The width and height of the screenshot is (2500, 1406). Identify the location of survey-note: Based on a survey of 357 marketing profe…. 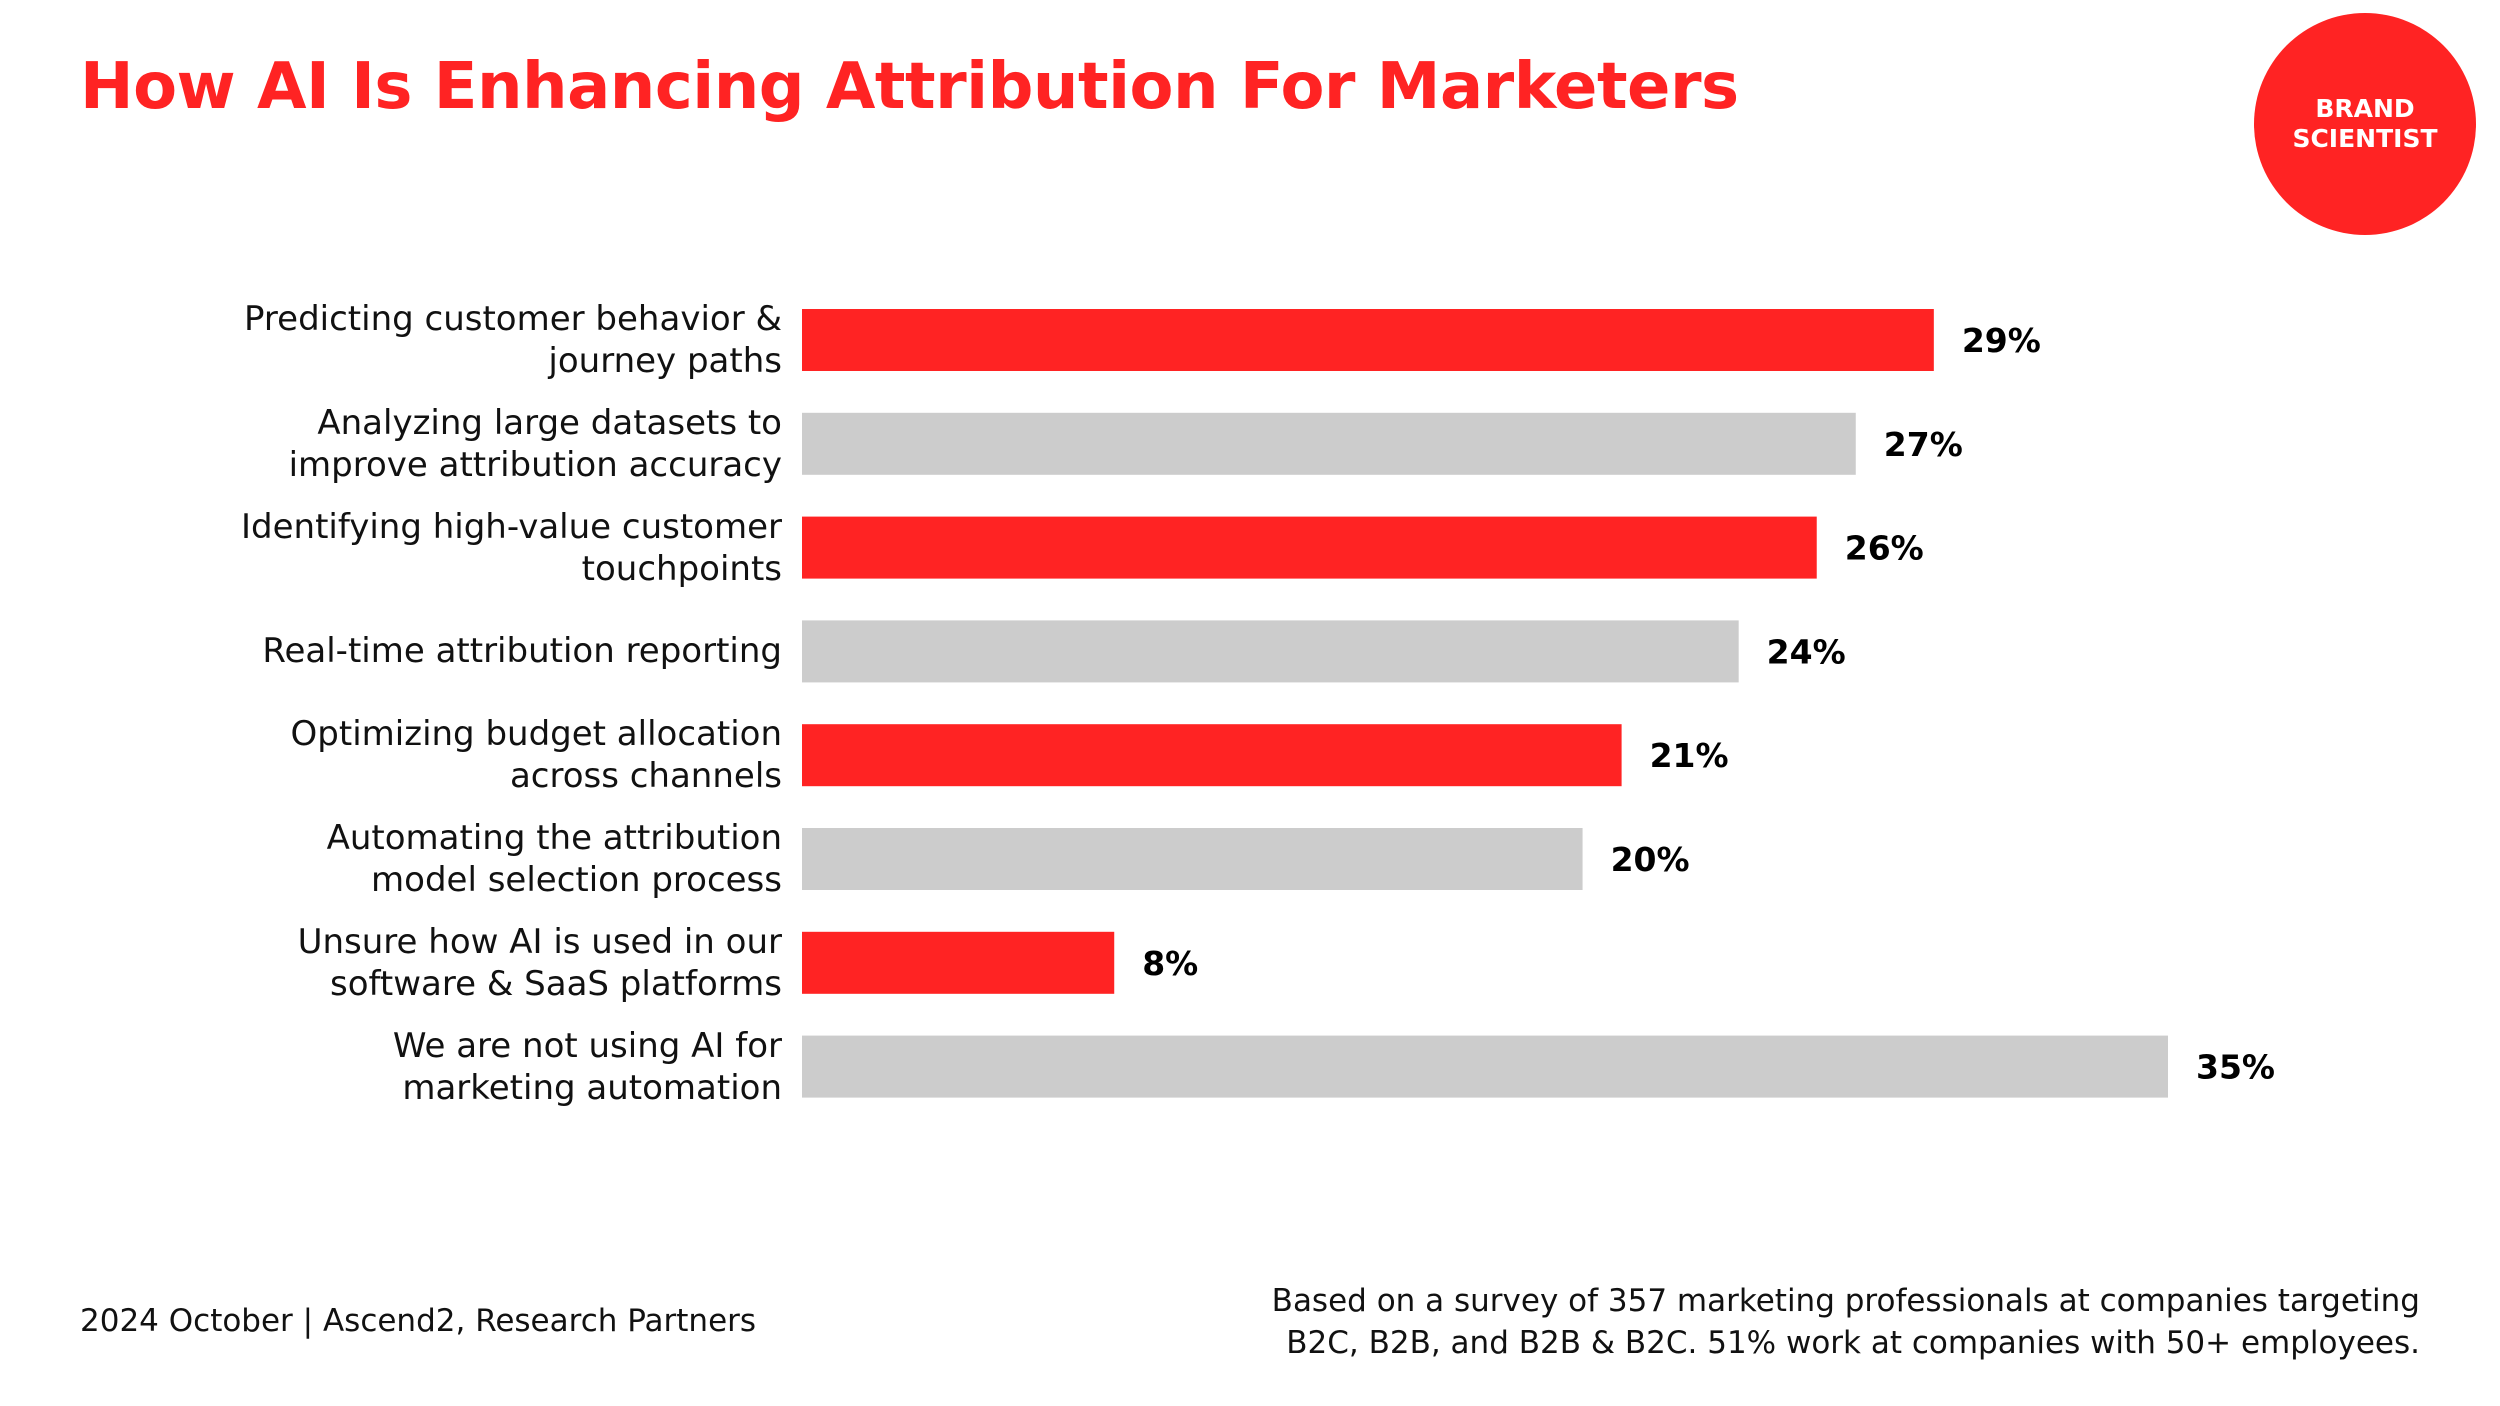
(1845, 1322).